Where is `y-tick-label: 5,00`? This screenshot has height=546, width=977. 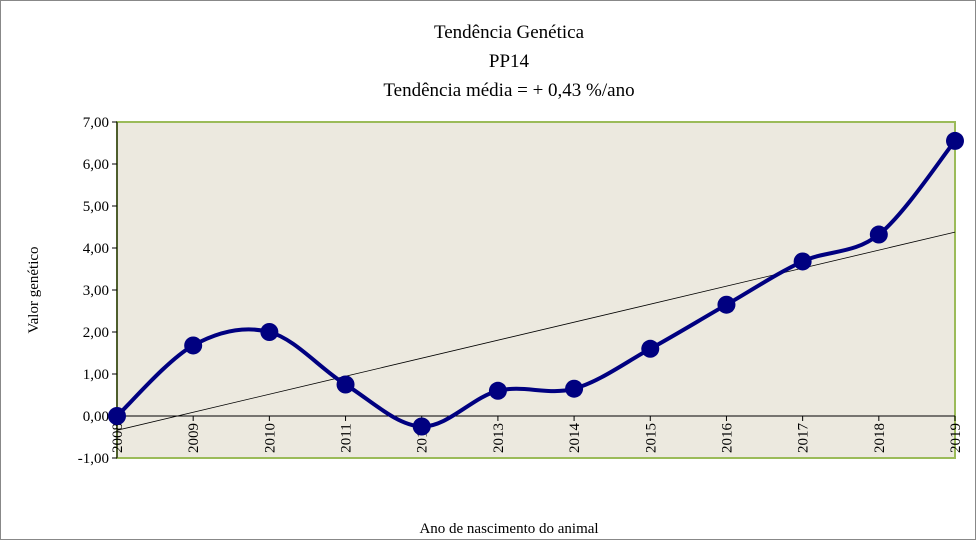
y-tick-label: 5,00 is located at coordinates (96, 207).